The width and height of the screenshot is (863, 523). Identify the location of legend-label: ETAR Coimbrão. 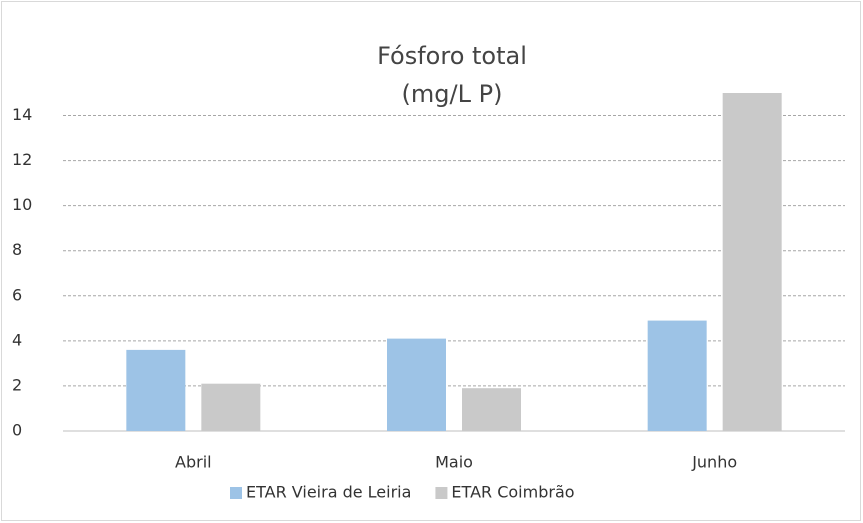
(512, 492).